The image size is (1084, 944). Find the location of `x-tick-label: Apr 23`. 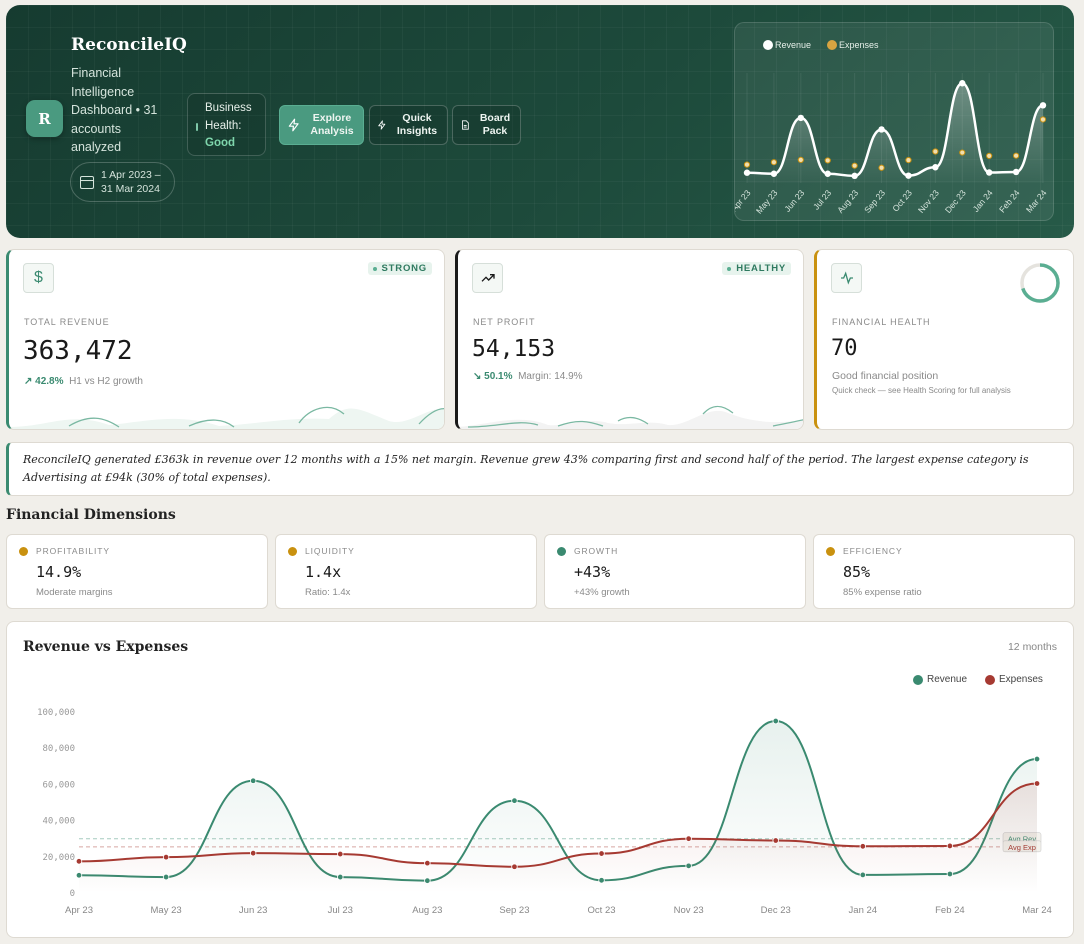

x-tick-label: Apr 23 is located at coordinates (79, 910).